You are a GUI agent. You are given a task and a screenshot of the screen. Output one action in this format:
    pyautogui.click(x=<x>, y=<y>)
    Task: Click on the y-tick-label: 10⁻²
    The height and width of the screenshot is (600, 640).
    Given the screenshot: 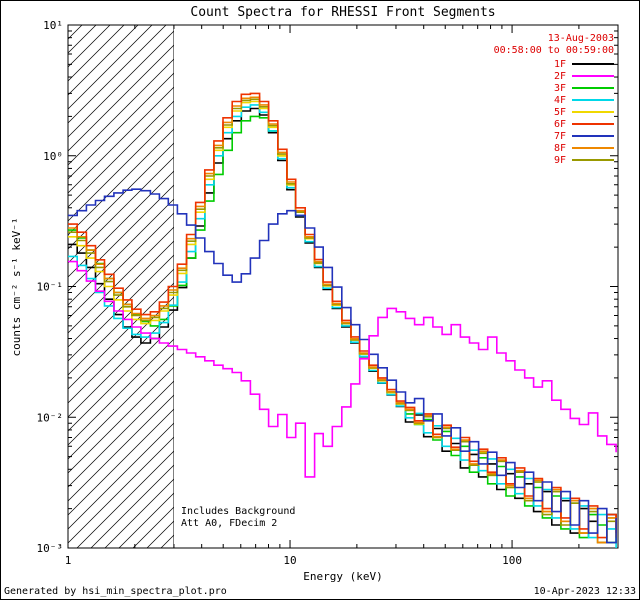 What is the action you would take?
    pyautogui.click(x=50, y=417)
    